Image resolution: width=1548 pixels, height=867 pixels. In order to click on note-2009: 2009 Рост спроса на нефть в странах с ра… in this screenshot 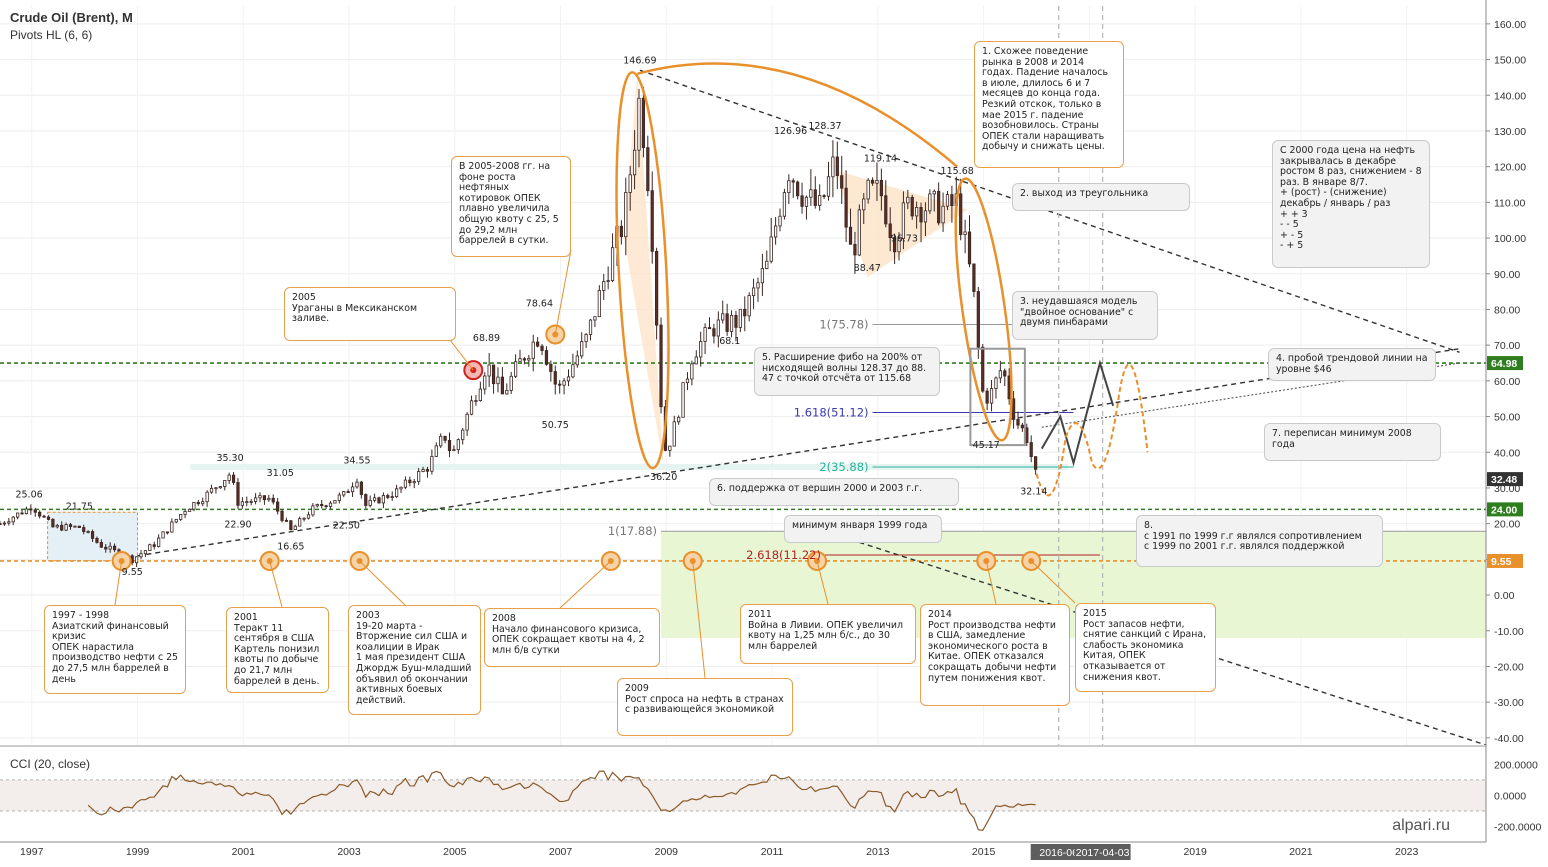, I will do `click(705, 707)`.